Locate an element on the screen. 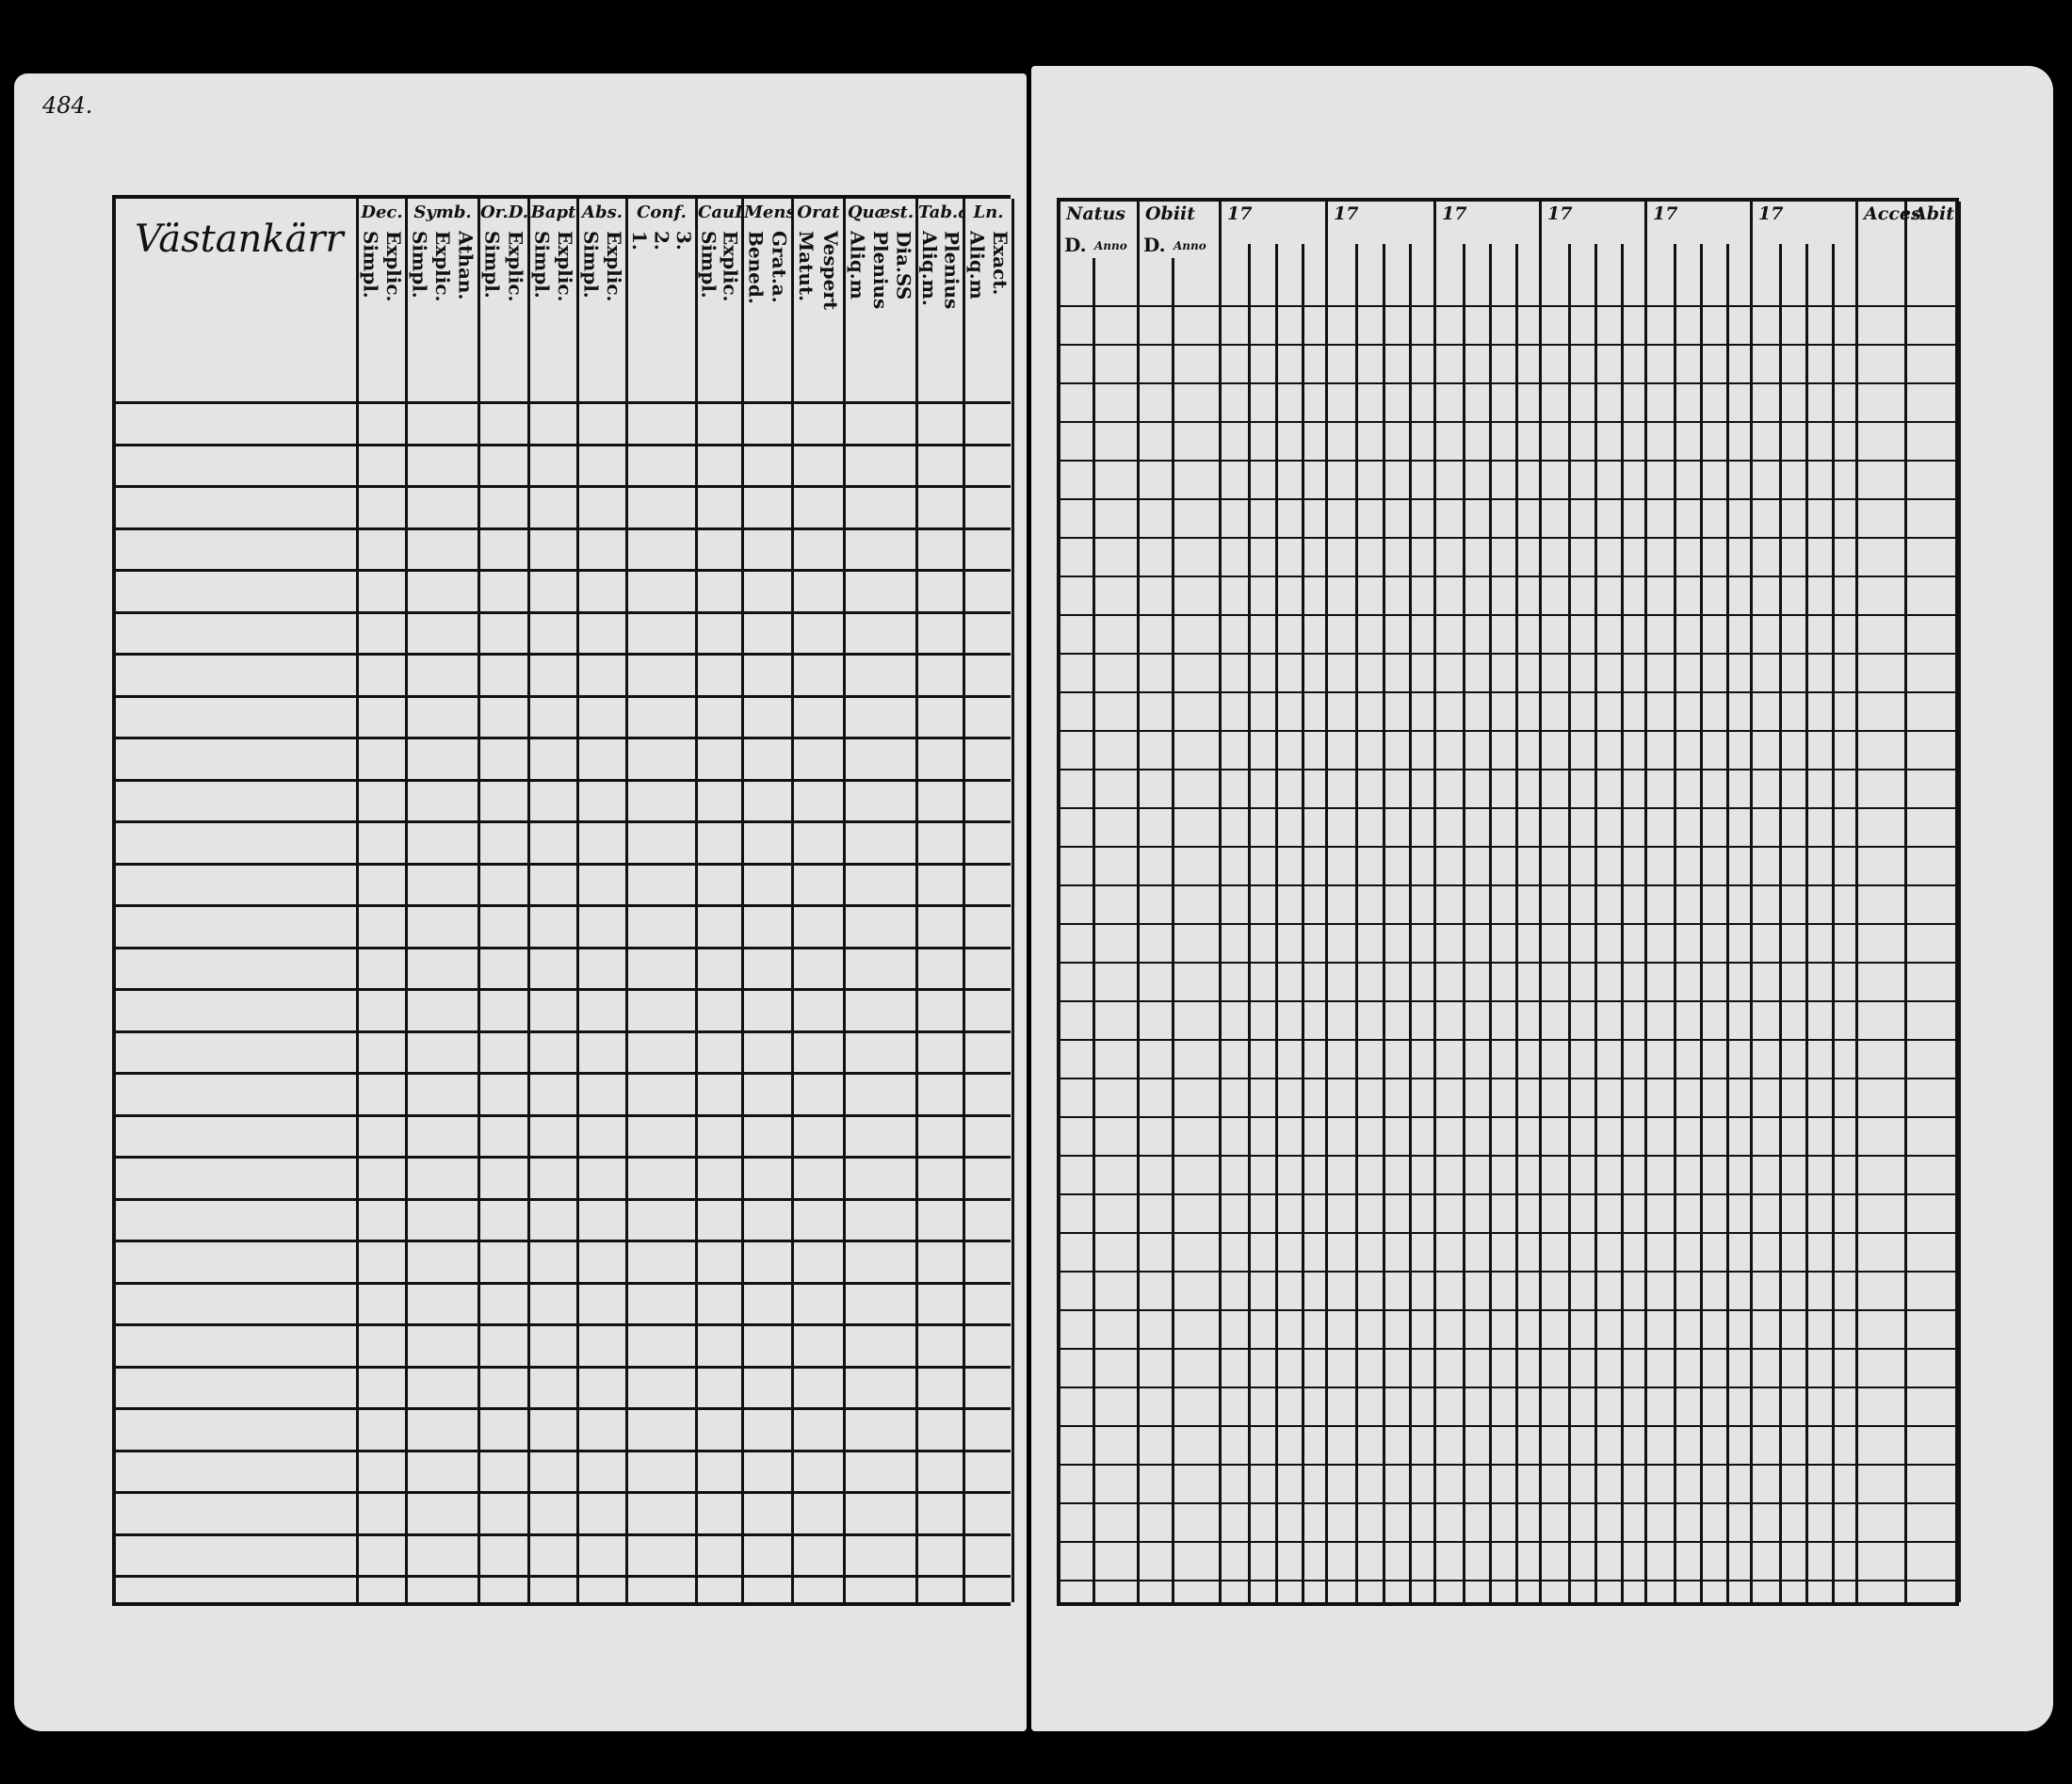 The image size is (2072, 1784). column-subheader: 2. is located at coordinates (661, 241).